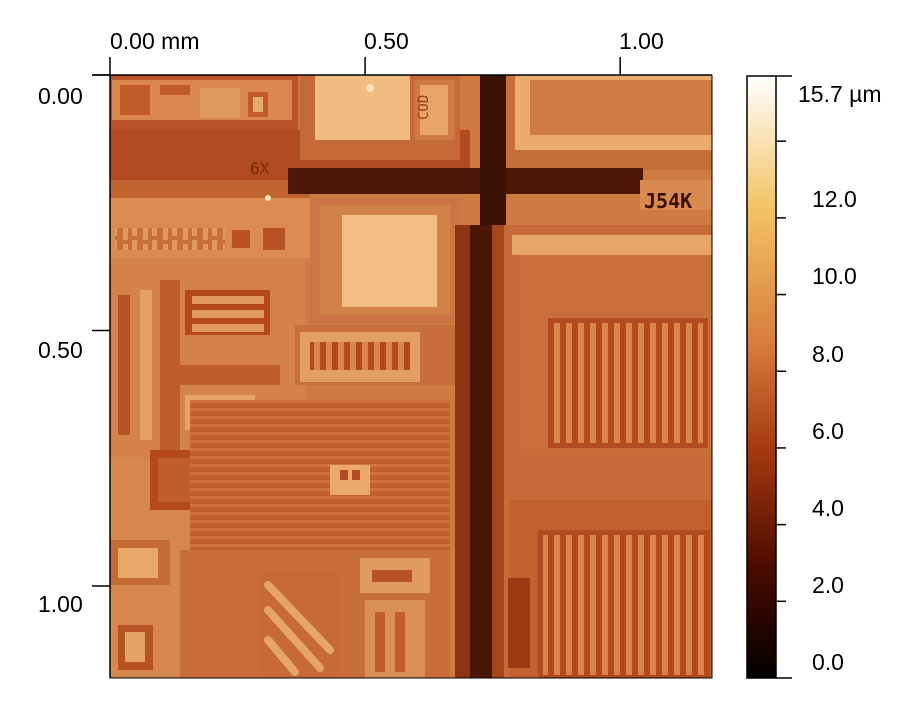 This screenshot has height=705, width=916. What do you see at coordinates (668, 201) in the screenshot?
I see `right-mark-text: J54K` at bounding box center [668, 201].